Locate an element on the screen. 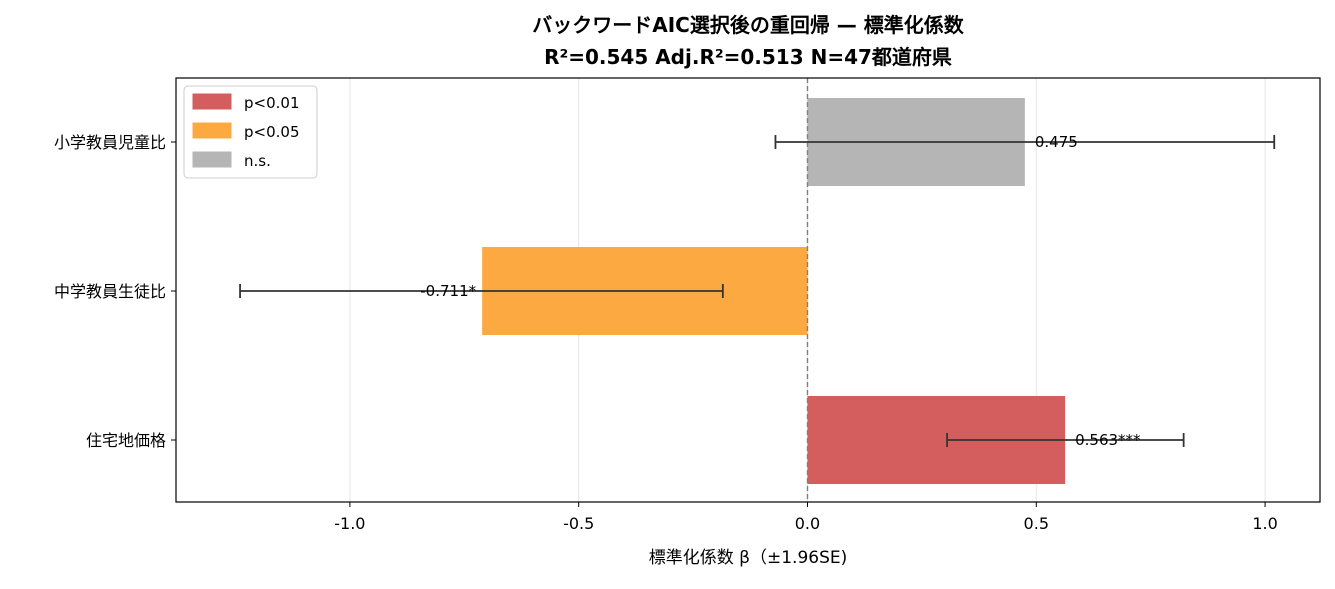 Image resolution: width=1335 pixels, height=589 pixels. legend-label: p<0.01 is located at coordinates (272, 103).